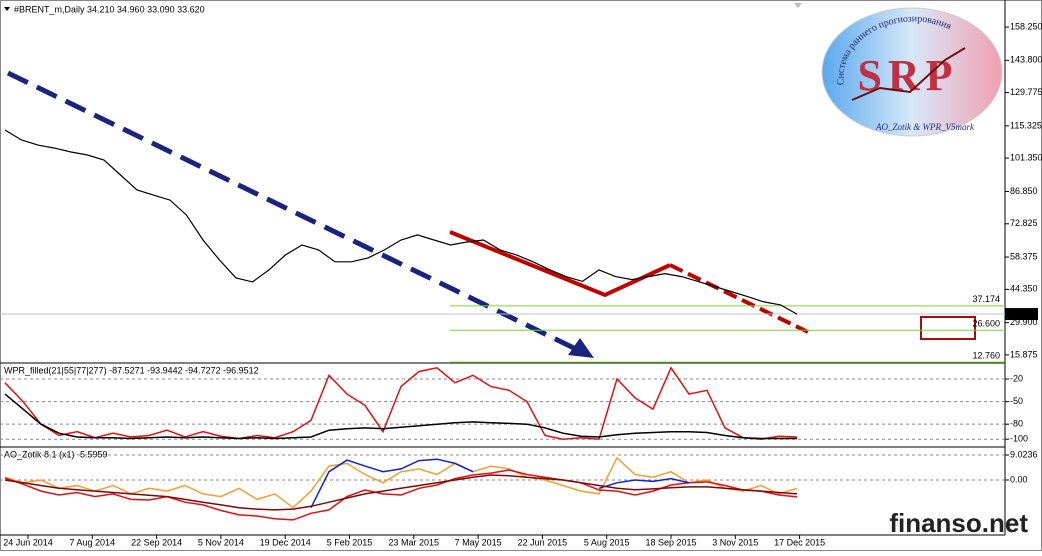 This screenshot has width=1042, height=556. Describe the element at coordinates (986, 324) in the screenshot. I see `level-label: 26.600` at that location.